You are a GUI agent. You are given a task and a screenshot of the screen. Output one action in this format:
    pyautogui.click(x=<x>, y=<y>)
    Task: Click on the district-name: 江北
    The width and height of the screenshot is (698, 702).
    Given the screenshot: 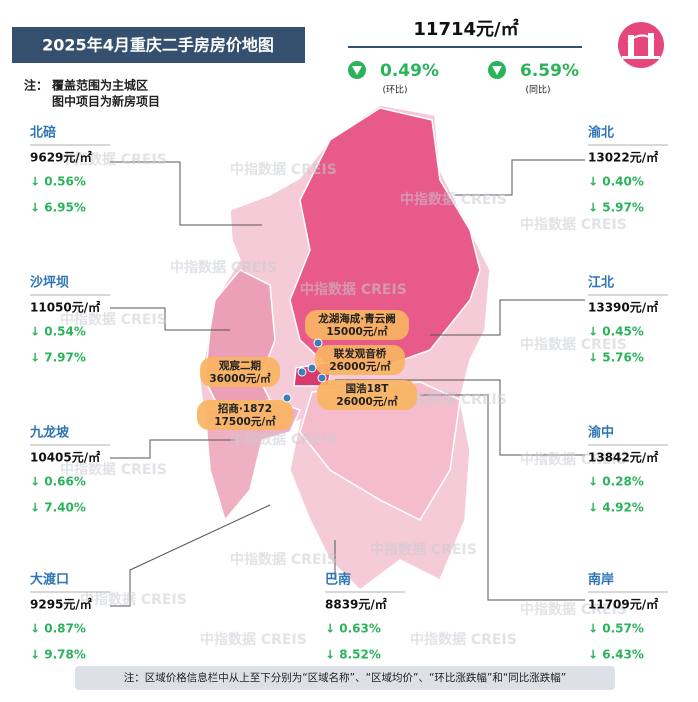 What is the action you would take?
    pyautogui.click(x=601, y=283)
    